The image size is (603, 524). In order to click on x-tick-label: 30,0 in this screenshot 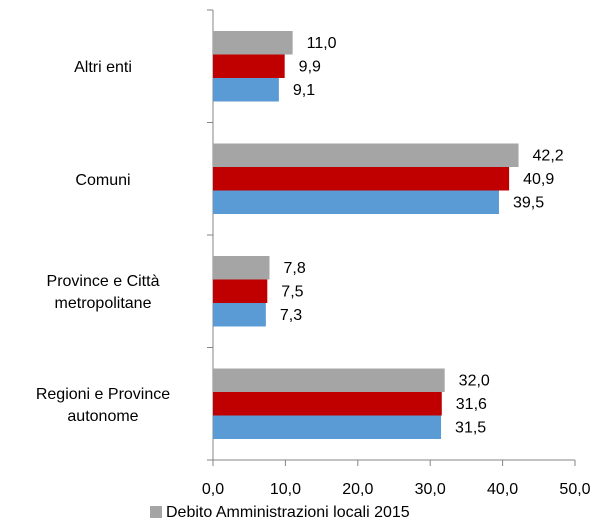, I will do `click(430, 489)`.